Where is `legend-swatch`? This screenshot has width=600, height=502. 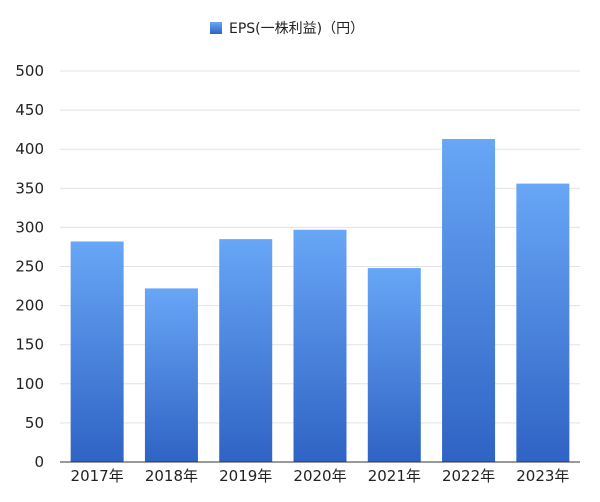 legend-swatch is located at coordinates (216, 28).